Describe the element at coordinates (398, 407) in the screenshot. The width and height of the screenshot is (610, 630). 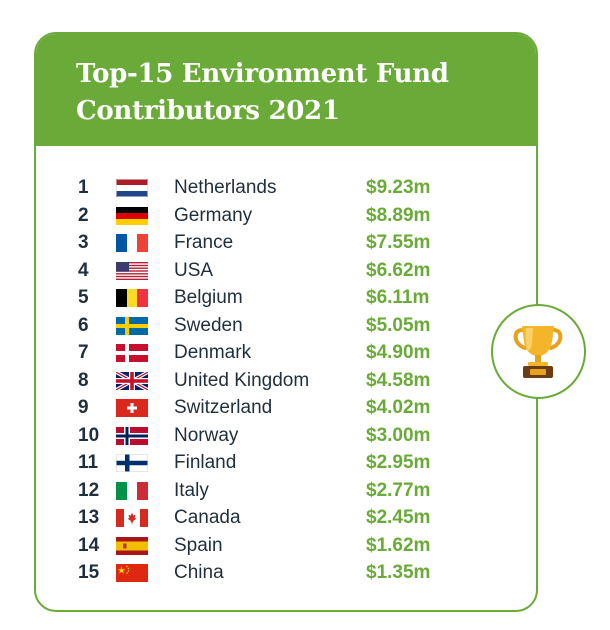
I see `contribution-amount: $4.02m` at that location.